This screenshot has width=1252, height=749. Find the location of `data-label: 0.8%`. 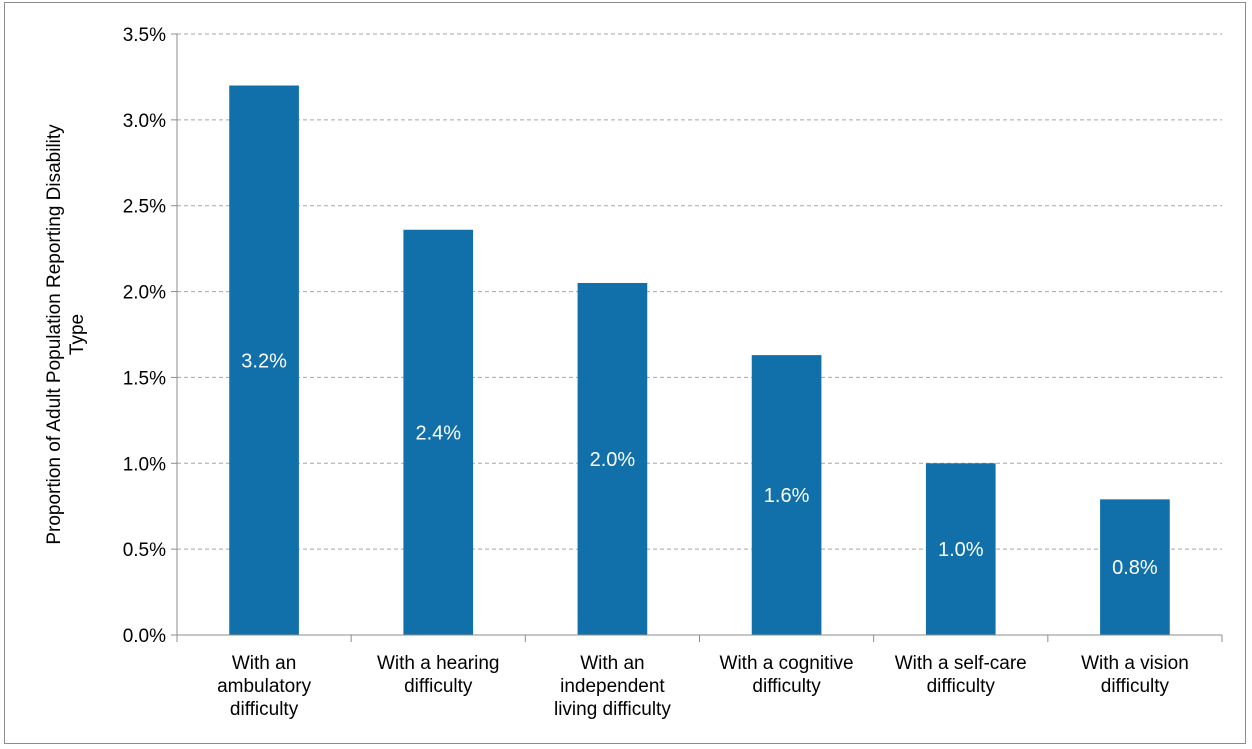

data-label: 0.8% is located at coordinates (1135, 568).